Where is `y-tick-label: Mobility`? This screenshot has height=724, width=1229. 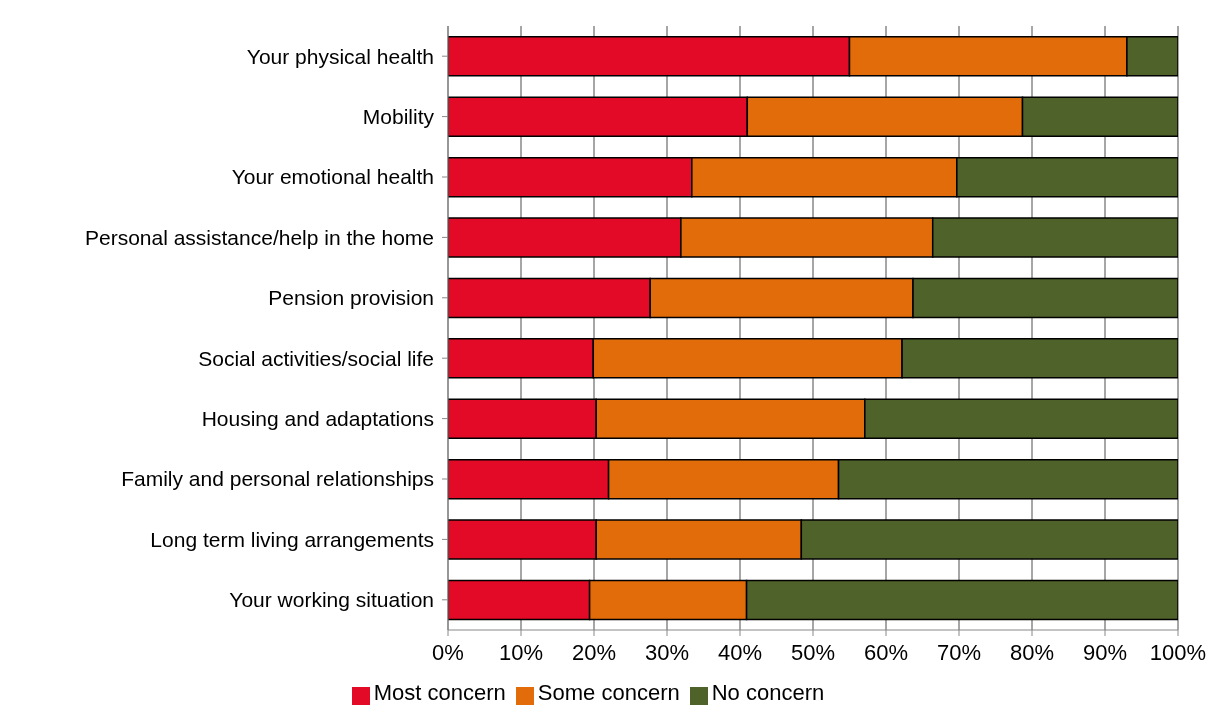 y-tick-label: Mobility is located at coordinates (398, 117).